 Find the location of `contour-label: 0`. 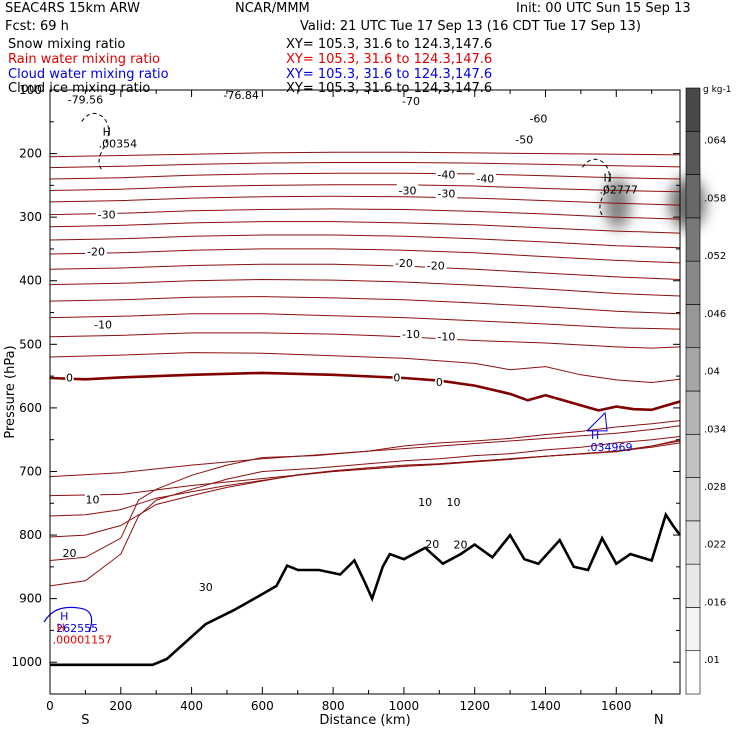

contour-label: 0 is located at coordinates (396, 377).